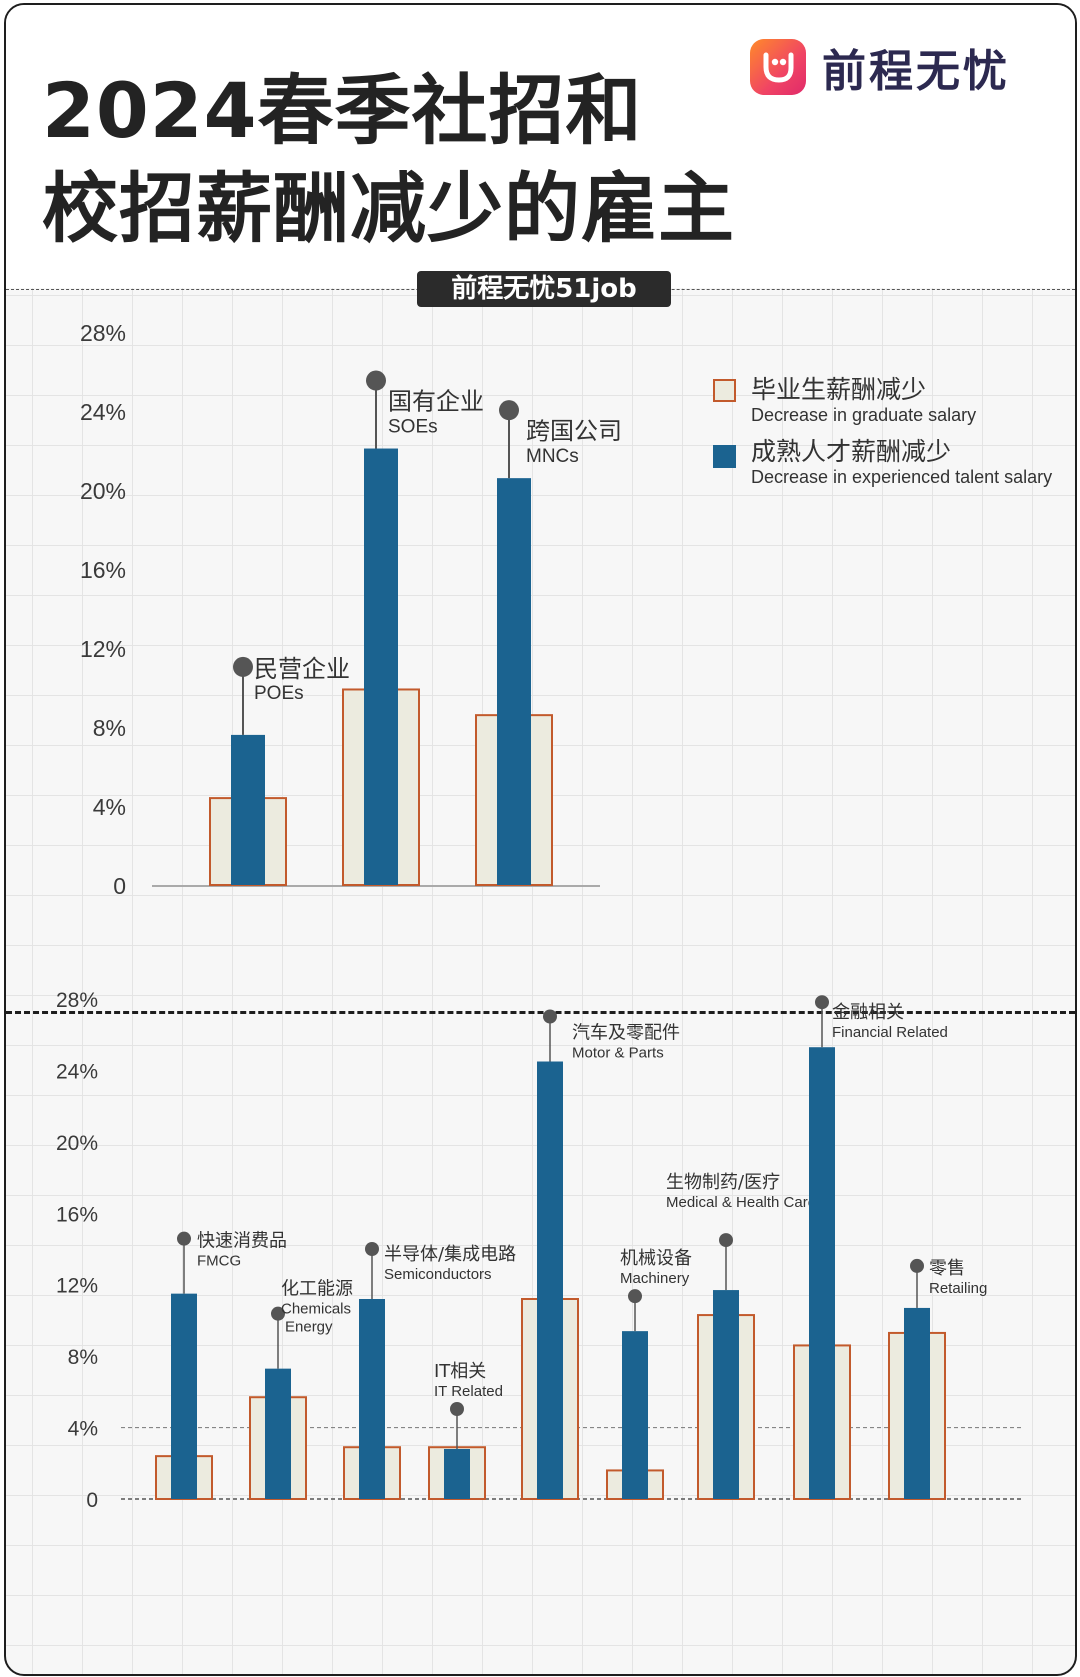 Image resolution: width=1080 pixels, height=1677 pixels. Describe the element at coordinates (723, 1182) in the screenshot. I see `category-label-cn: 生物制药/医疗` at that location.